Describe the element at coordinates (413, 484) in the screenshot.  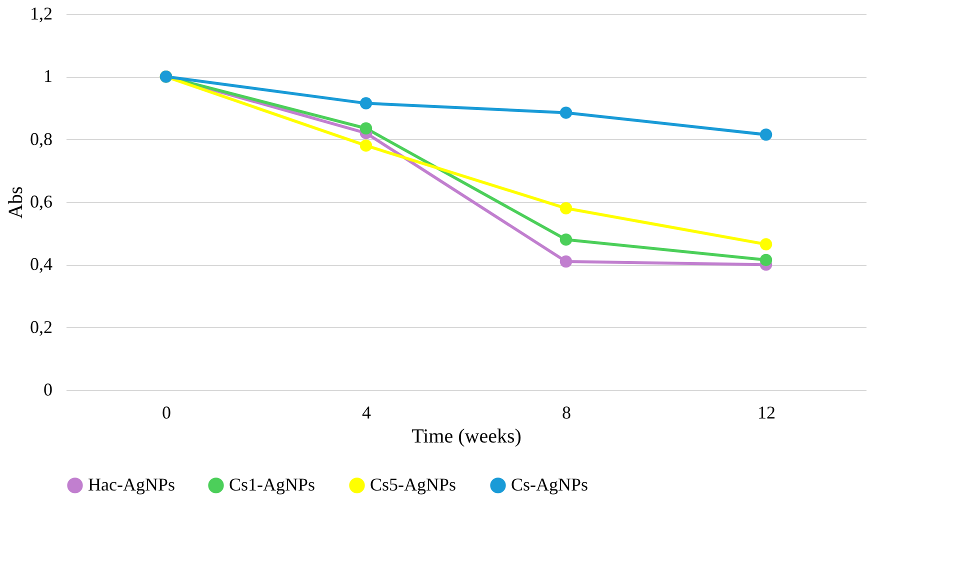
I see `legend-label: Cs5-AgNPs` at that location.